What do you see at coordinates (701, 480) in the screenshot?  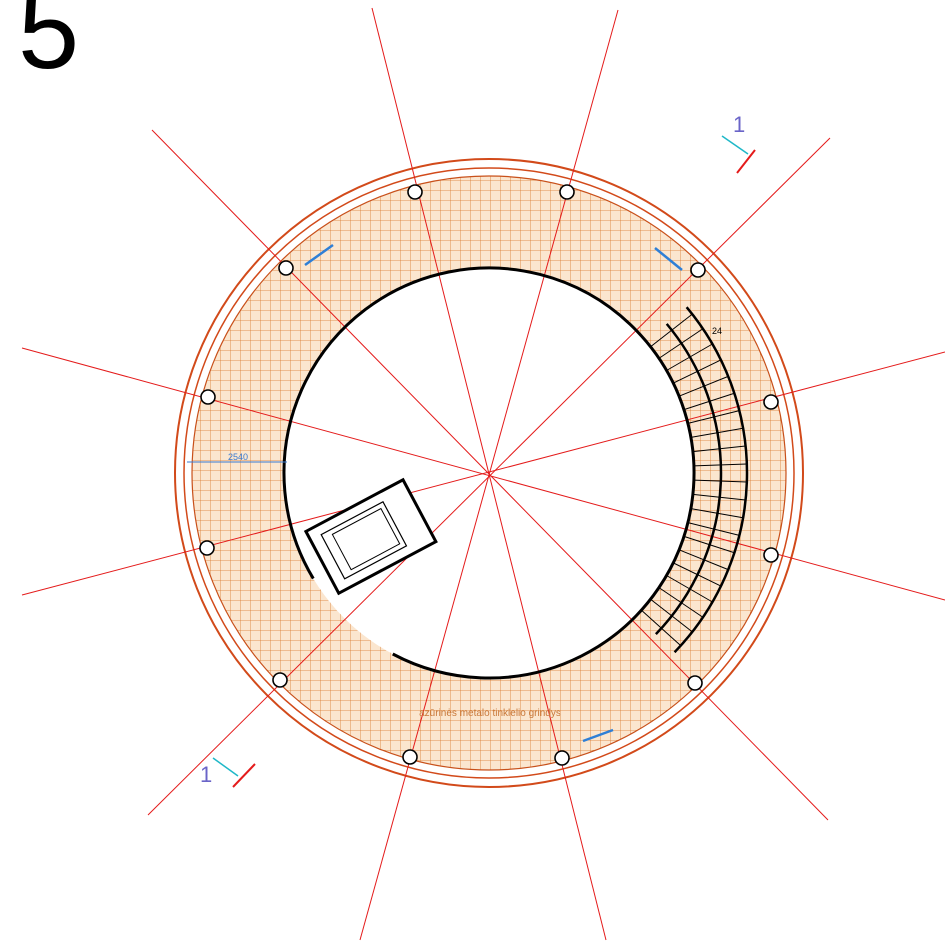 I see `stair-stringer` at bounding box center [701, 480].